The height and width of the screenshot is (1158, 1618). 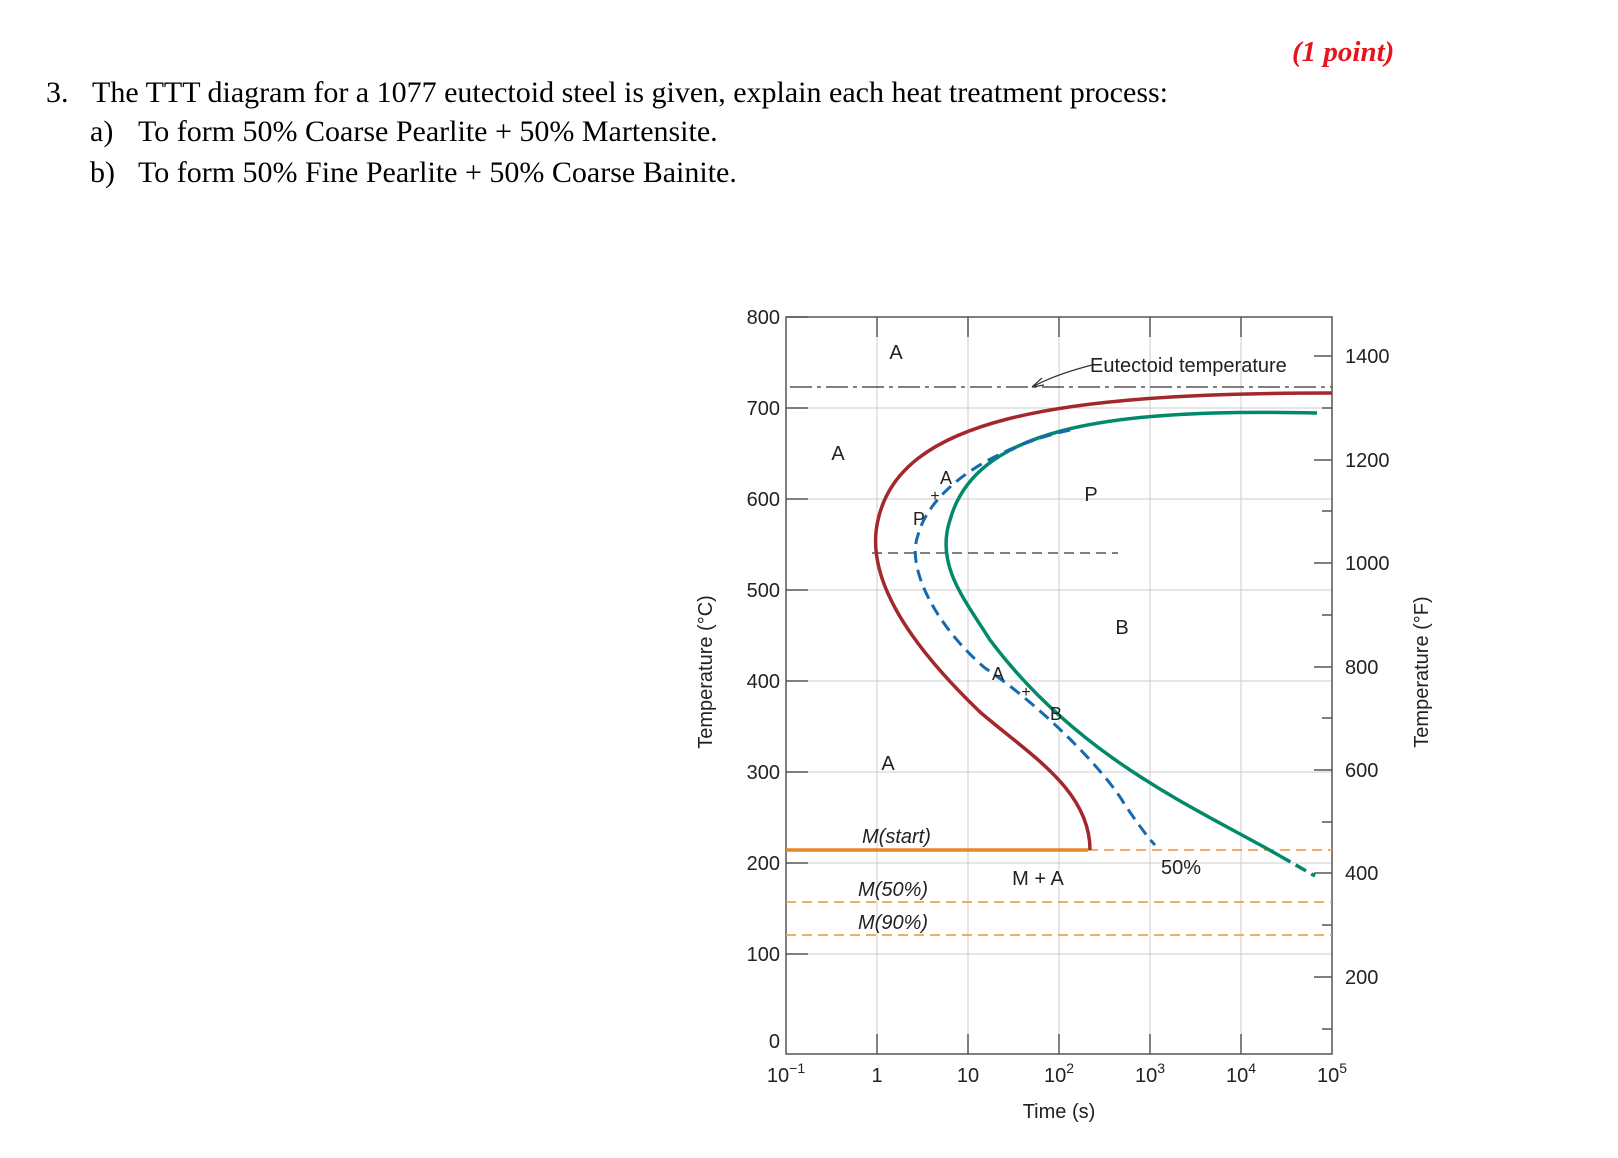 What do you see at coordinates (1188, 366) in the screenshot?
I see `eutectoid-label: Eutectoid temperature` at bounding box center [1188, 366].